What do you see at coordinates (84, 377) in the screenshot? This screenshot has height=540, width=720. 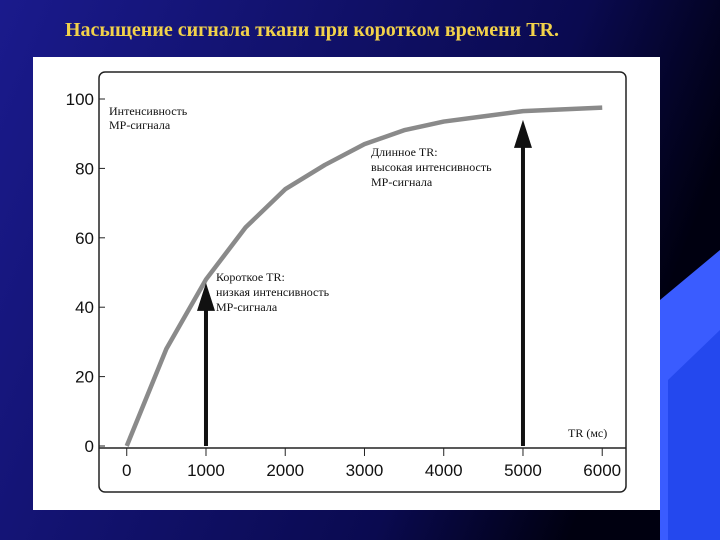 I see `y-tick-label: 20` at bounding box center [84, 377].